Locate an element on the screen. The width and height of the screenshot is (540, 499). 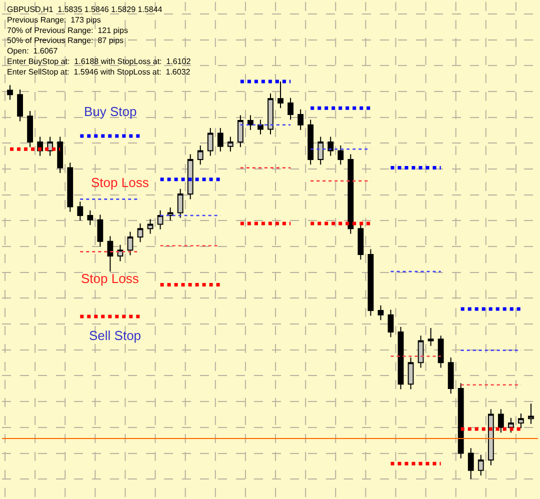
text: GBPUSD,H1 1.5835 1.5846 1.5829 1.5844 is located at coordinates (85, 9).